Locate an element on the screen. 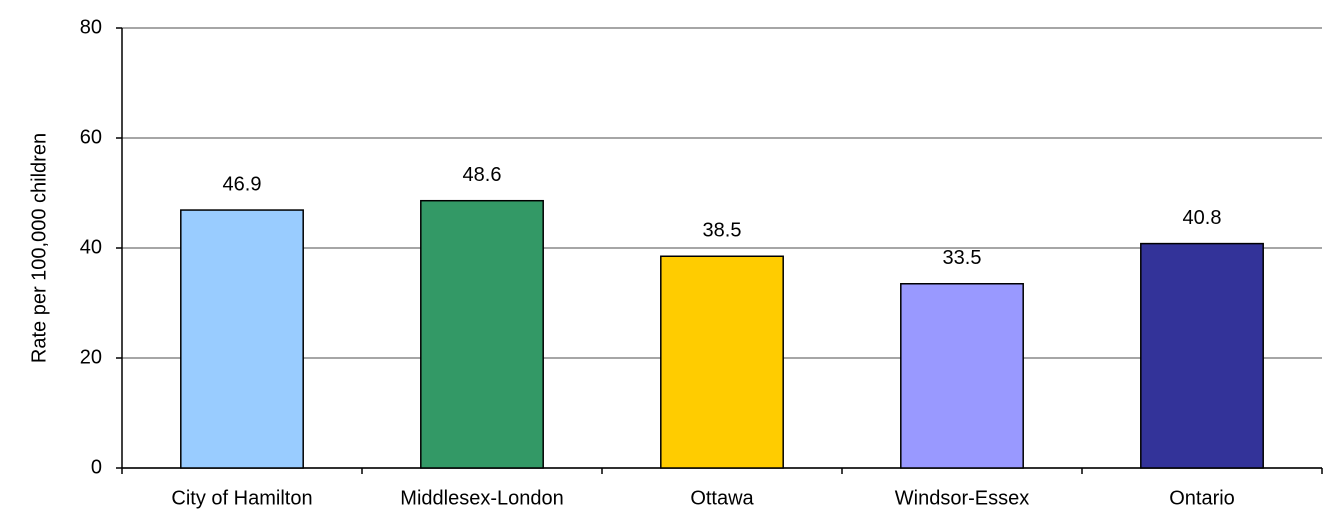 The image size is (1323, 524). y-tick-label: 40 is located at coordinates (91, 247).